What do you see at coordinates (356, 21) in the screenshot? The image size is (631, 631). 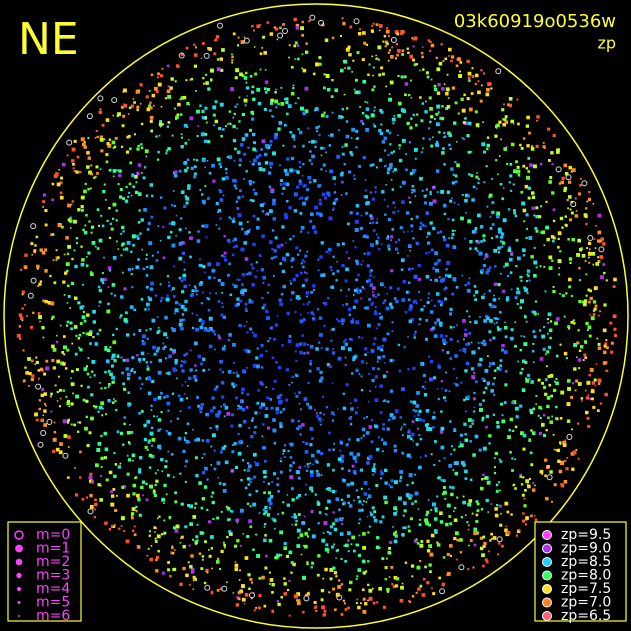 I see `bright-star` at bounding box center [356, 21].